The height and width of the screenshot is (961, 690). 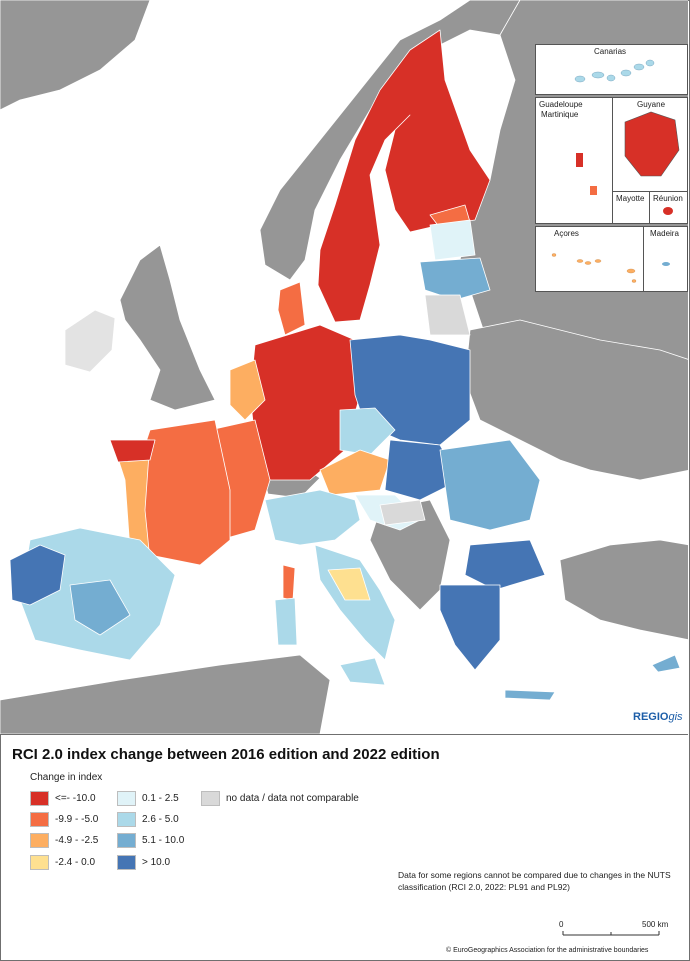 I want to click on inset-mayotte: Mayotte, so click(x=631, y=207).